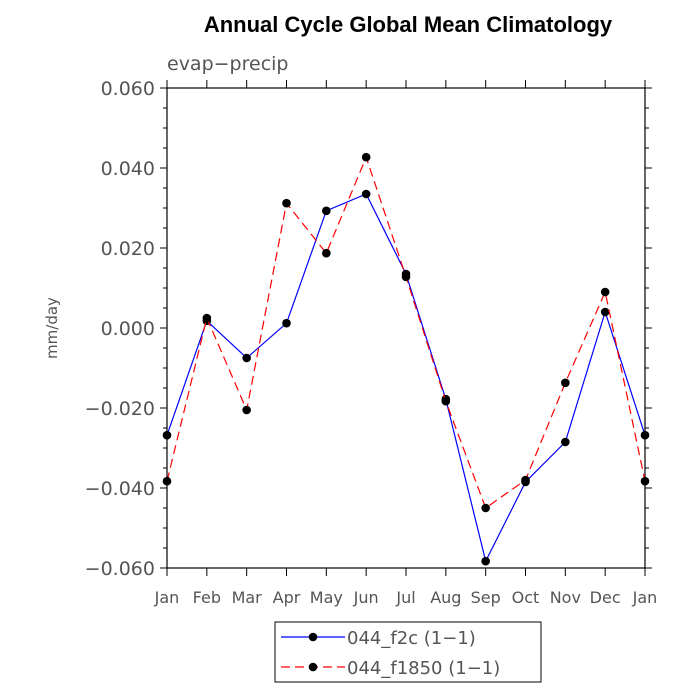 The image size is (700, 700). I want to click on x-tick-label: Apr, so click(287, 597).